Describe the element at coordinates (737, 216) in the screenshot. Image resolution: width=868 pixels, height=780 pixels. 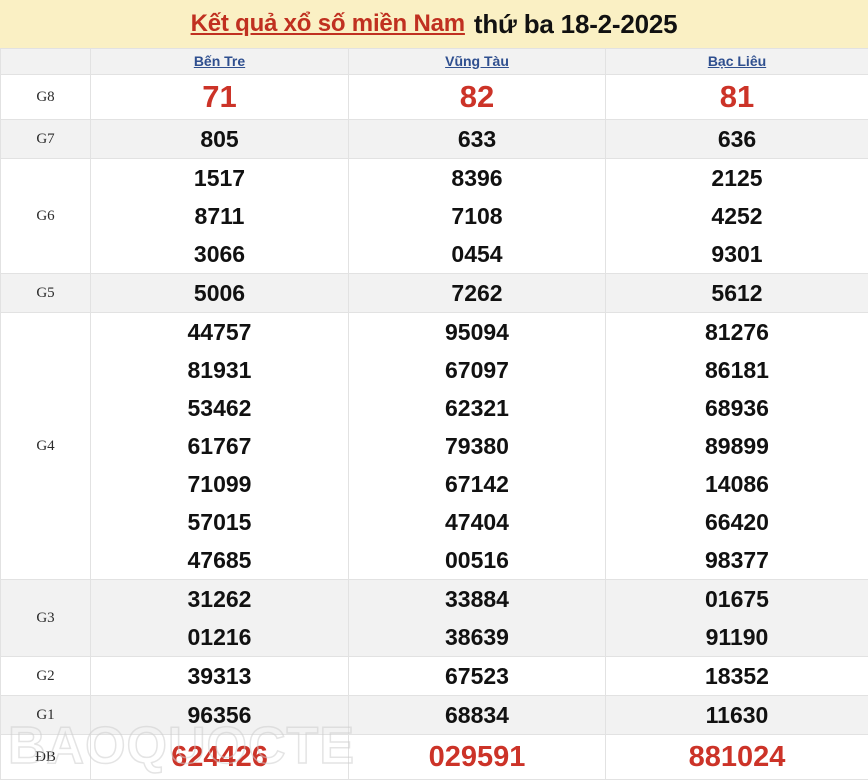
I see `result-number: 4252` at that location.